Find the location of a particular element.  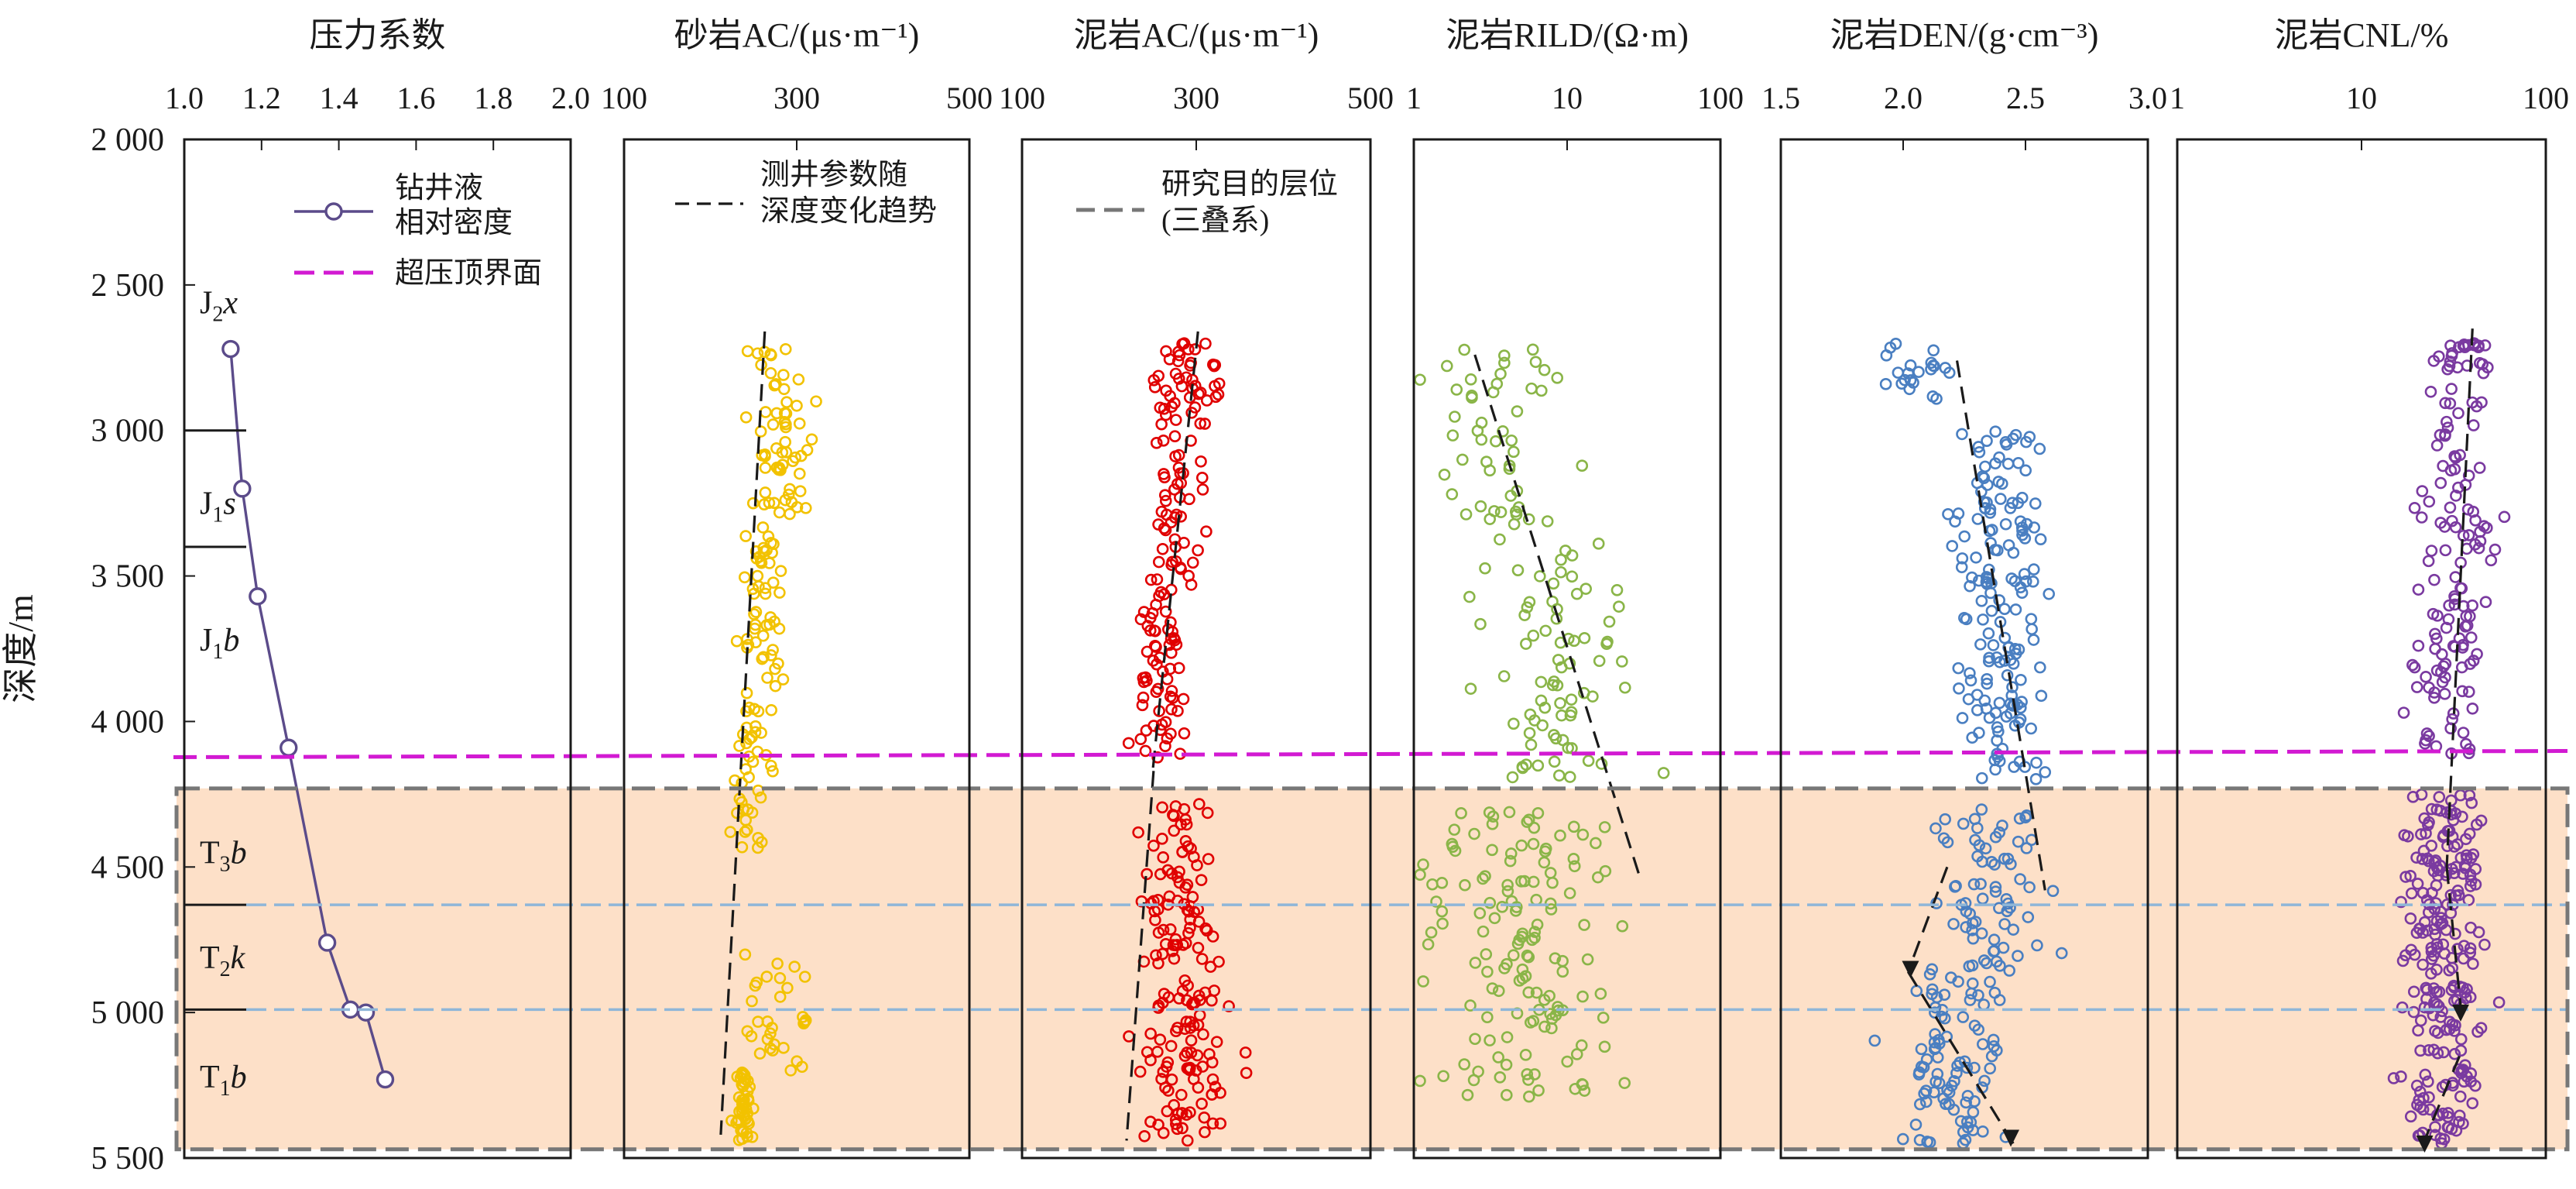

x-tick-label: 3.0 is located at coordinates (2147, 98).